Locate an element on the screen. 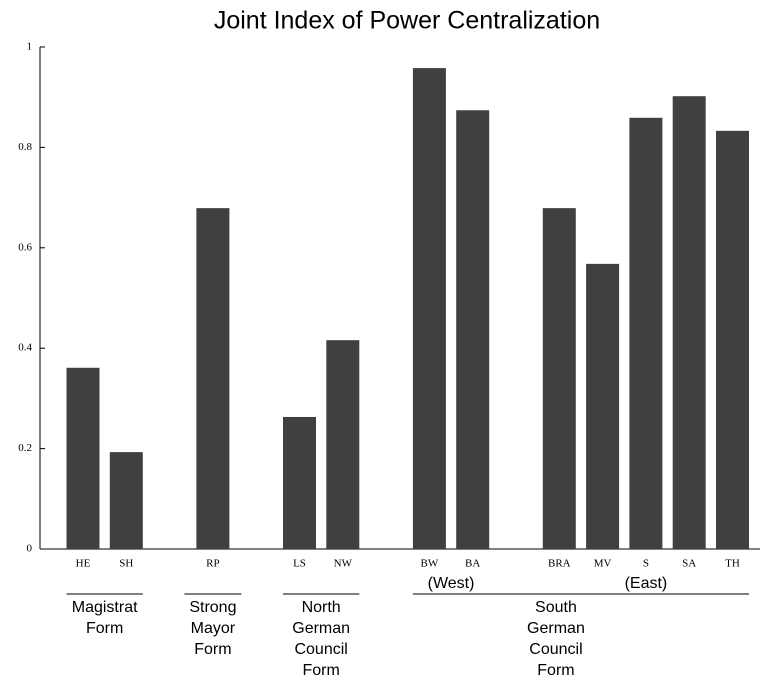 The image size is (763, 680). y-tick-label: 0.8 is located at coordinates (25, 147).